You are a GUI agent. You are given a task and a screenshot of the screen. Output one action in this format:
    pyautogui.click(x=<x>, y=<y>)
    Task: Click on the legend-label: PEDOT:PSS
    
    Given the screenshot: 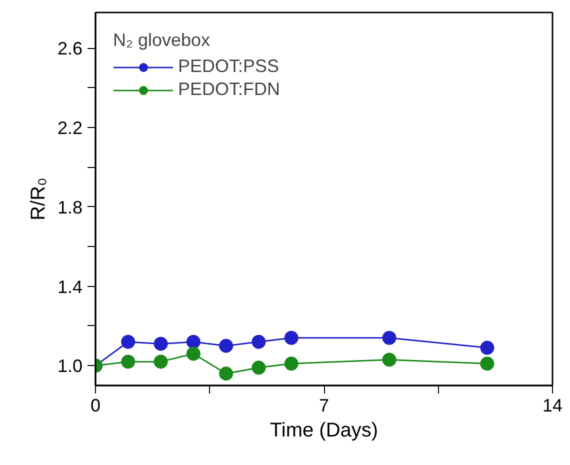 What is the action you would take?
    pyautogui.click(x=229, y=66)
    